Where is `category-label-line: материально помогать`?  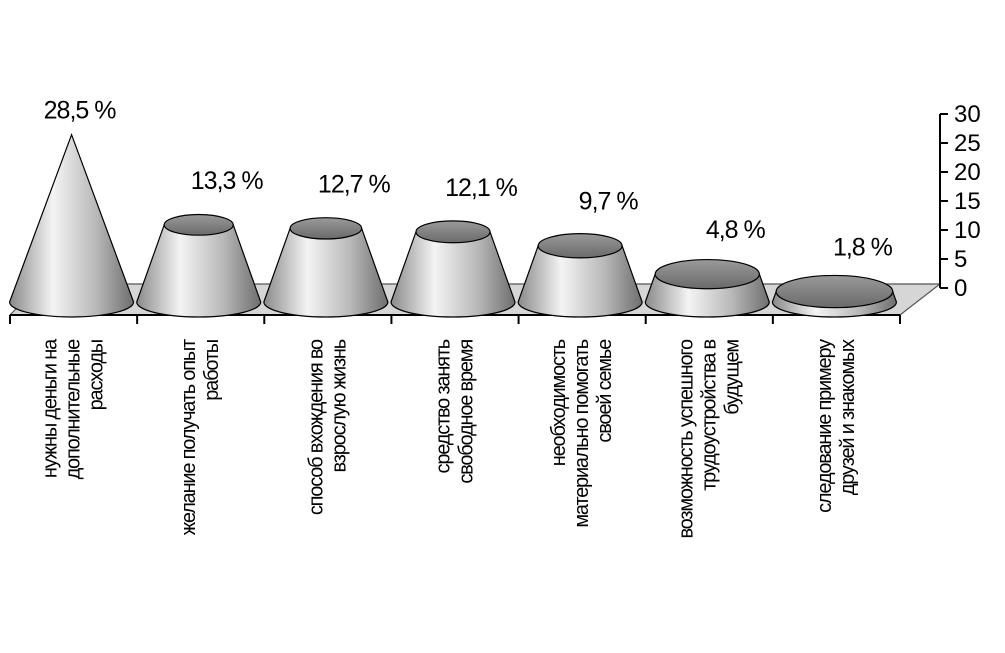
category-label-line: материально помогать is located at coordinates (582, 433).